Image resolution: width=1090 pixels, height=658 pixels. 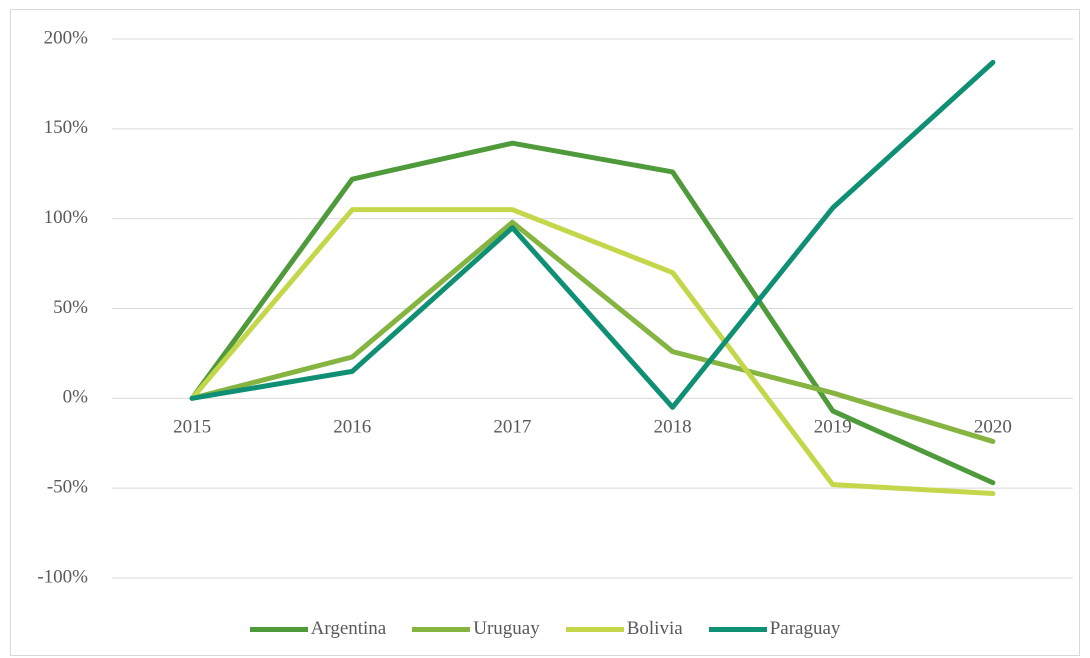 What do you see at coordinates (67, 487) in the screenshot?
I see `y-tick-label: -50%` at bounding box center [67, 487].